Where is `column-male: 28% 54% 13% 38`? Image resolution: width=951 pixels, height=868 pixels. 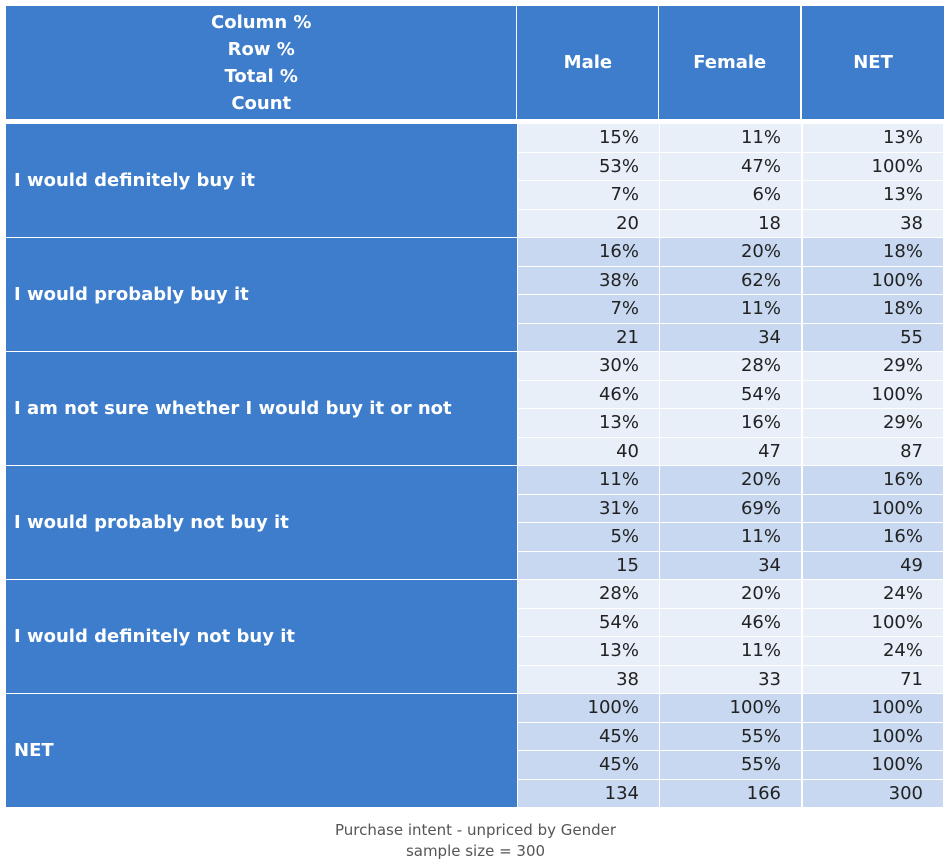
column-male: 28% 54% 13% 38 is located at coordinates (588, 636).